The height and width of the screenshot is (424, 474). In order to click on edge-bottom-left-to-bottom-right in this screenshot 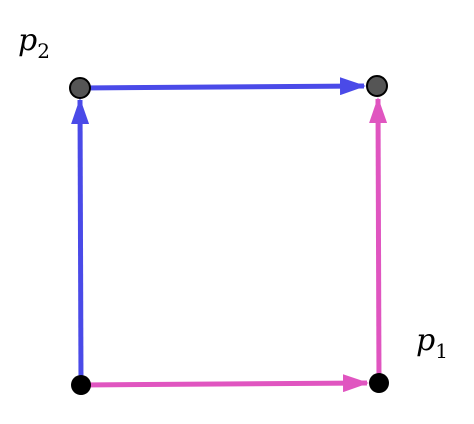, I will do `click(224, 383)`.